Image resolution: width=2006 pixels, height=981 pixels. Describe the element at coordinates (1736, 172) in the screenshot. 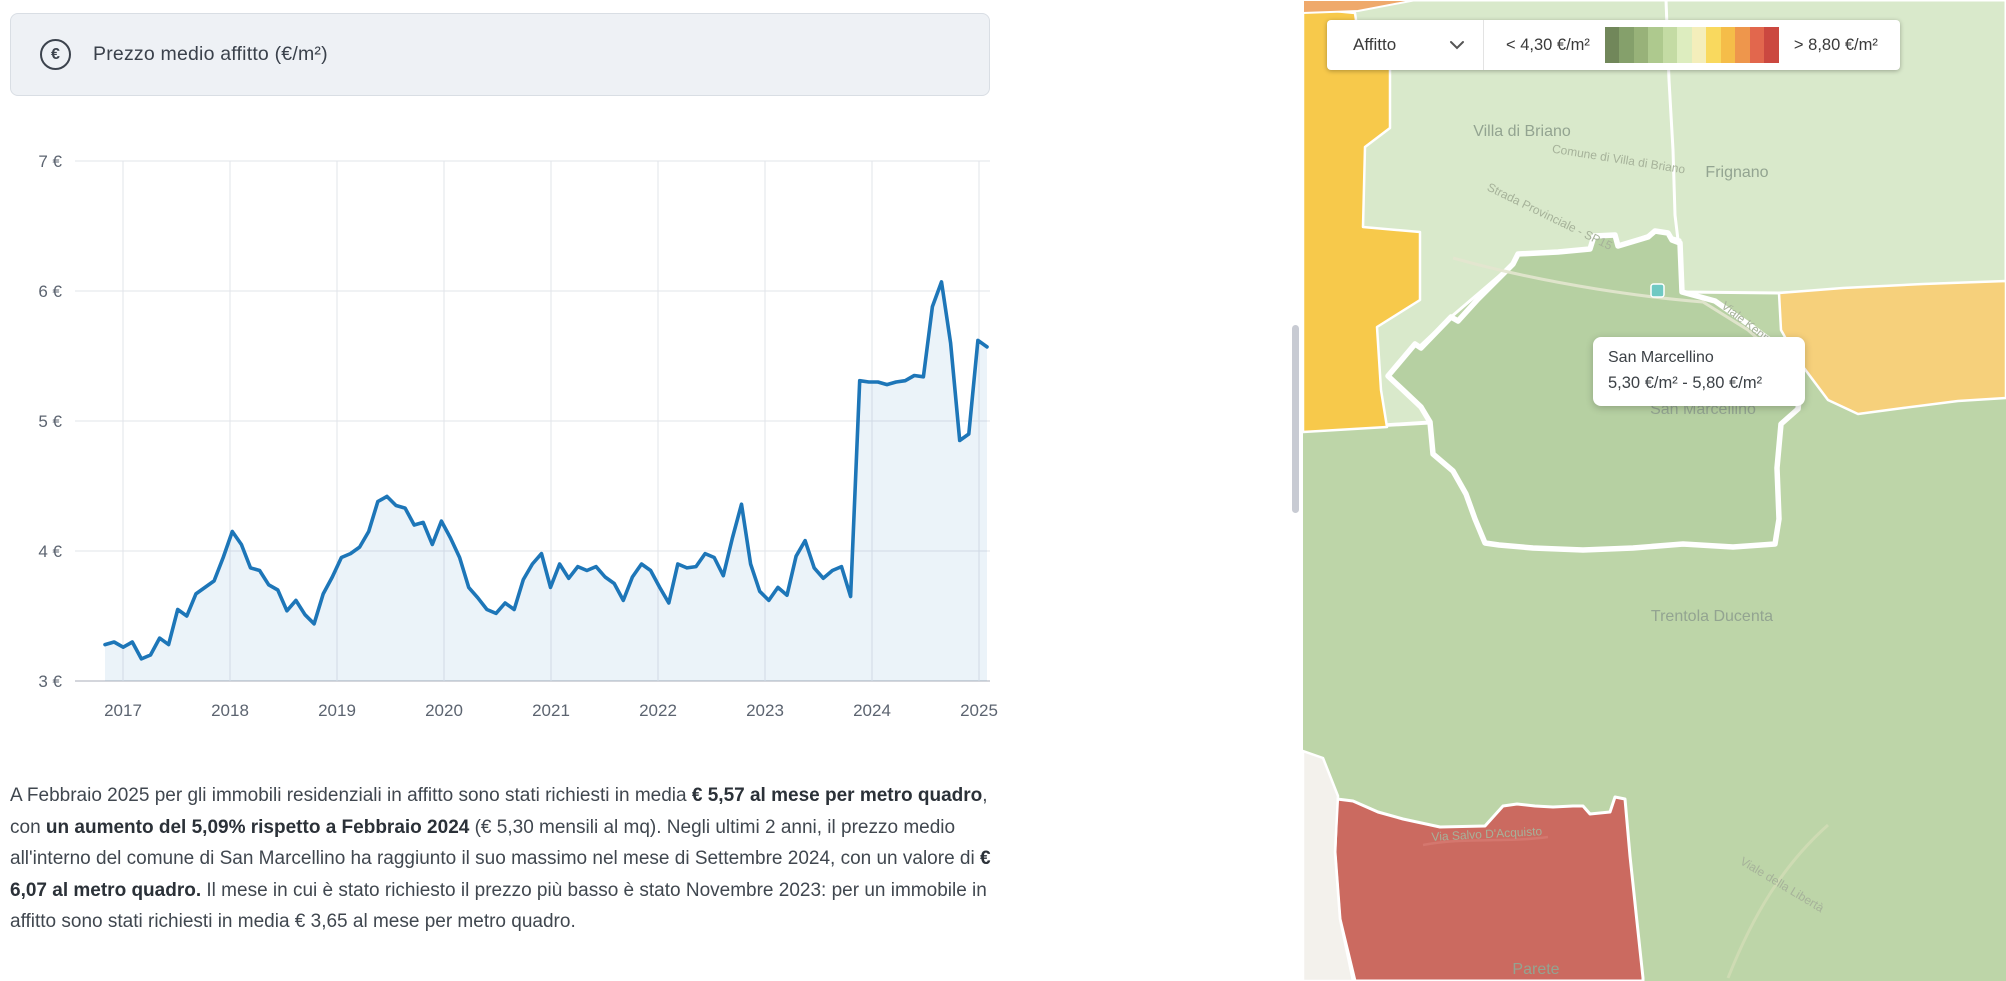

I see `map-label-frignano: Frignano` at that location.